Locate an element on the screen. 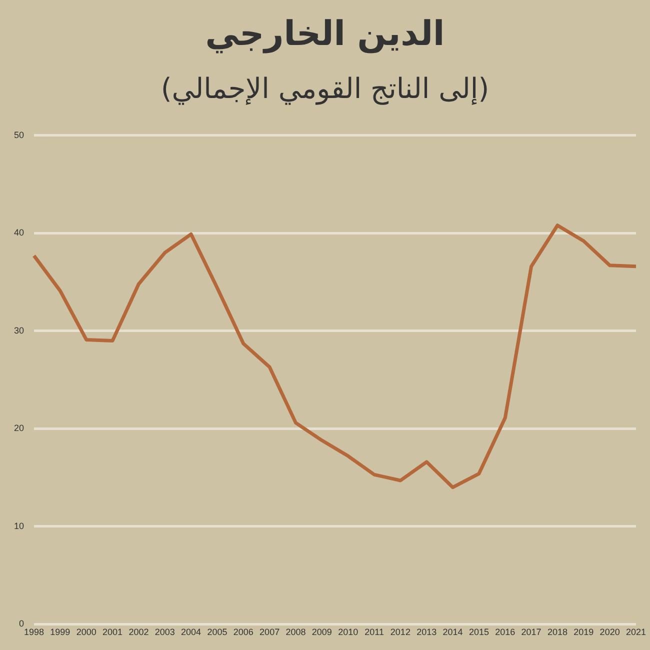 This screenshot has width=650, height=650. x-tick-label: 2021 is located at coordinates (636, 632).